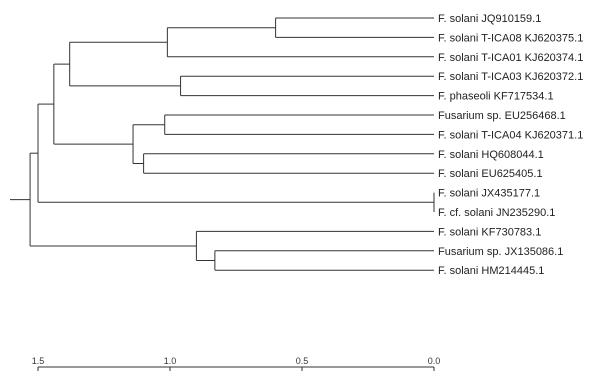 The width and height of the screenshot is (615, 383). Describe the element at coordinates (491, 271) in the screenshot. I see `leaf-label: F. solani HM214445.1` at that location.